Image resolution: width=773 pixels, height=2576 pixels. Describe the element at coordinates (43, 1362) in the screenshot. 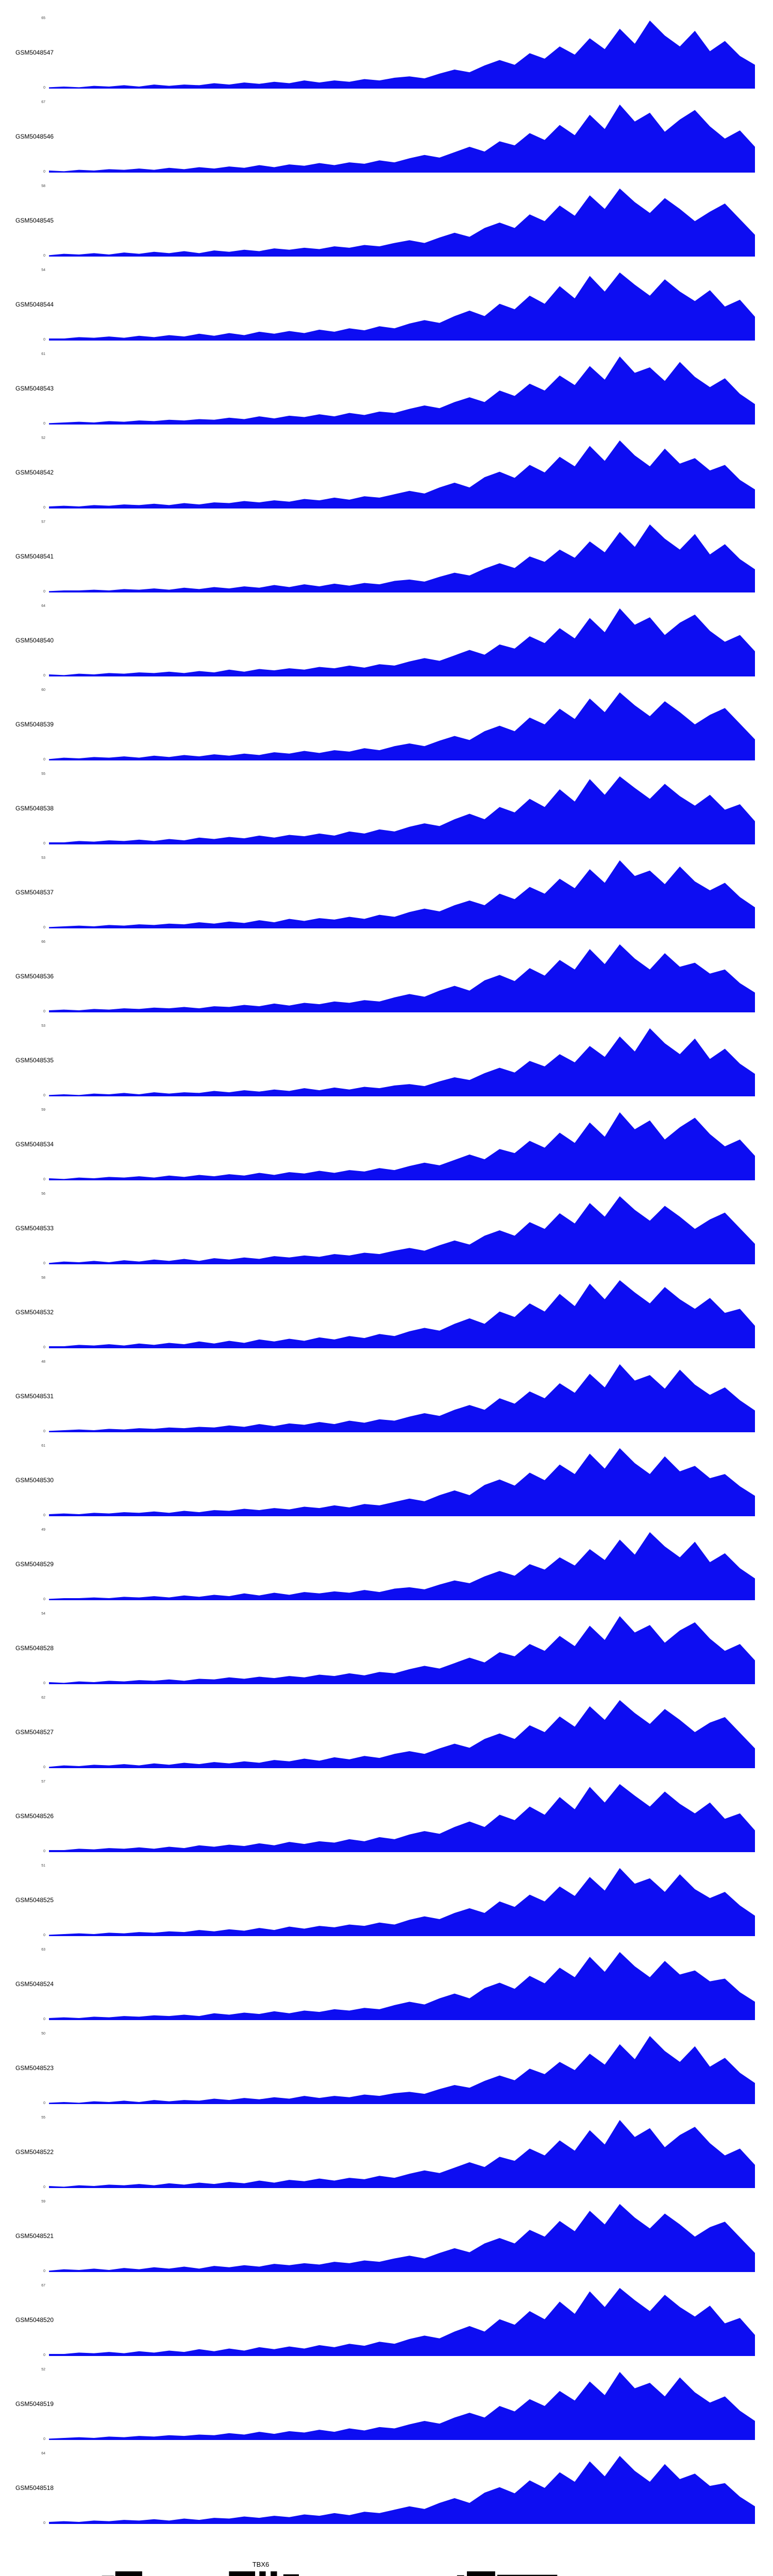

I see `track-ymax-label: 48` at that location.